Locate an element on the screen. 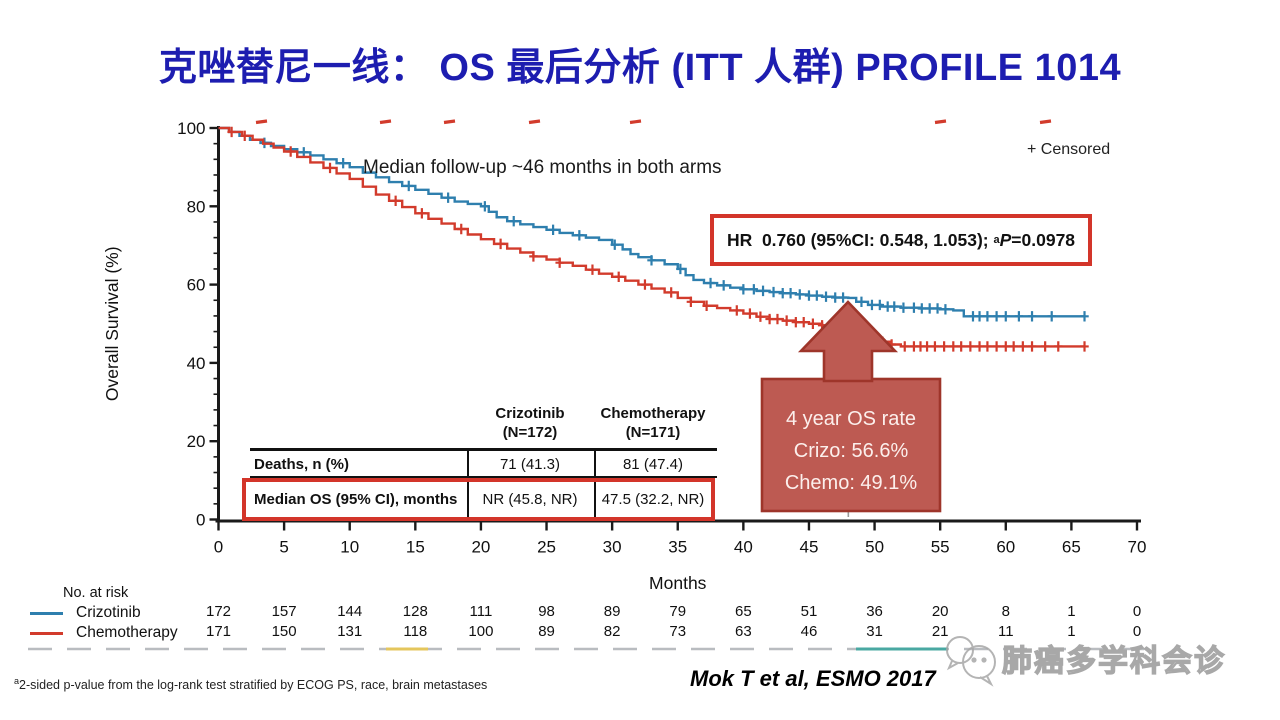  y-axis-label: Overall Survival (%) is located at coordinates (112, 323).